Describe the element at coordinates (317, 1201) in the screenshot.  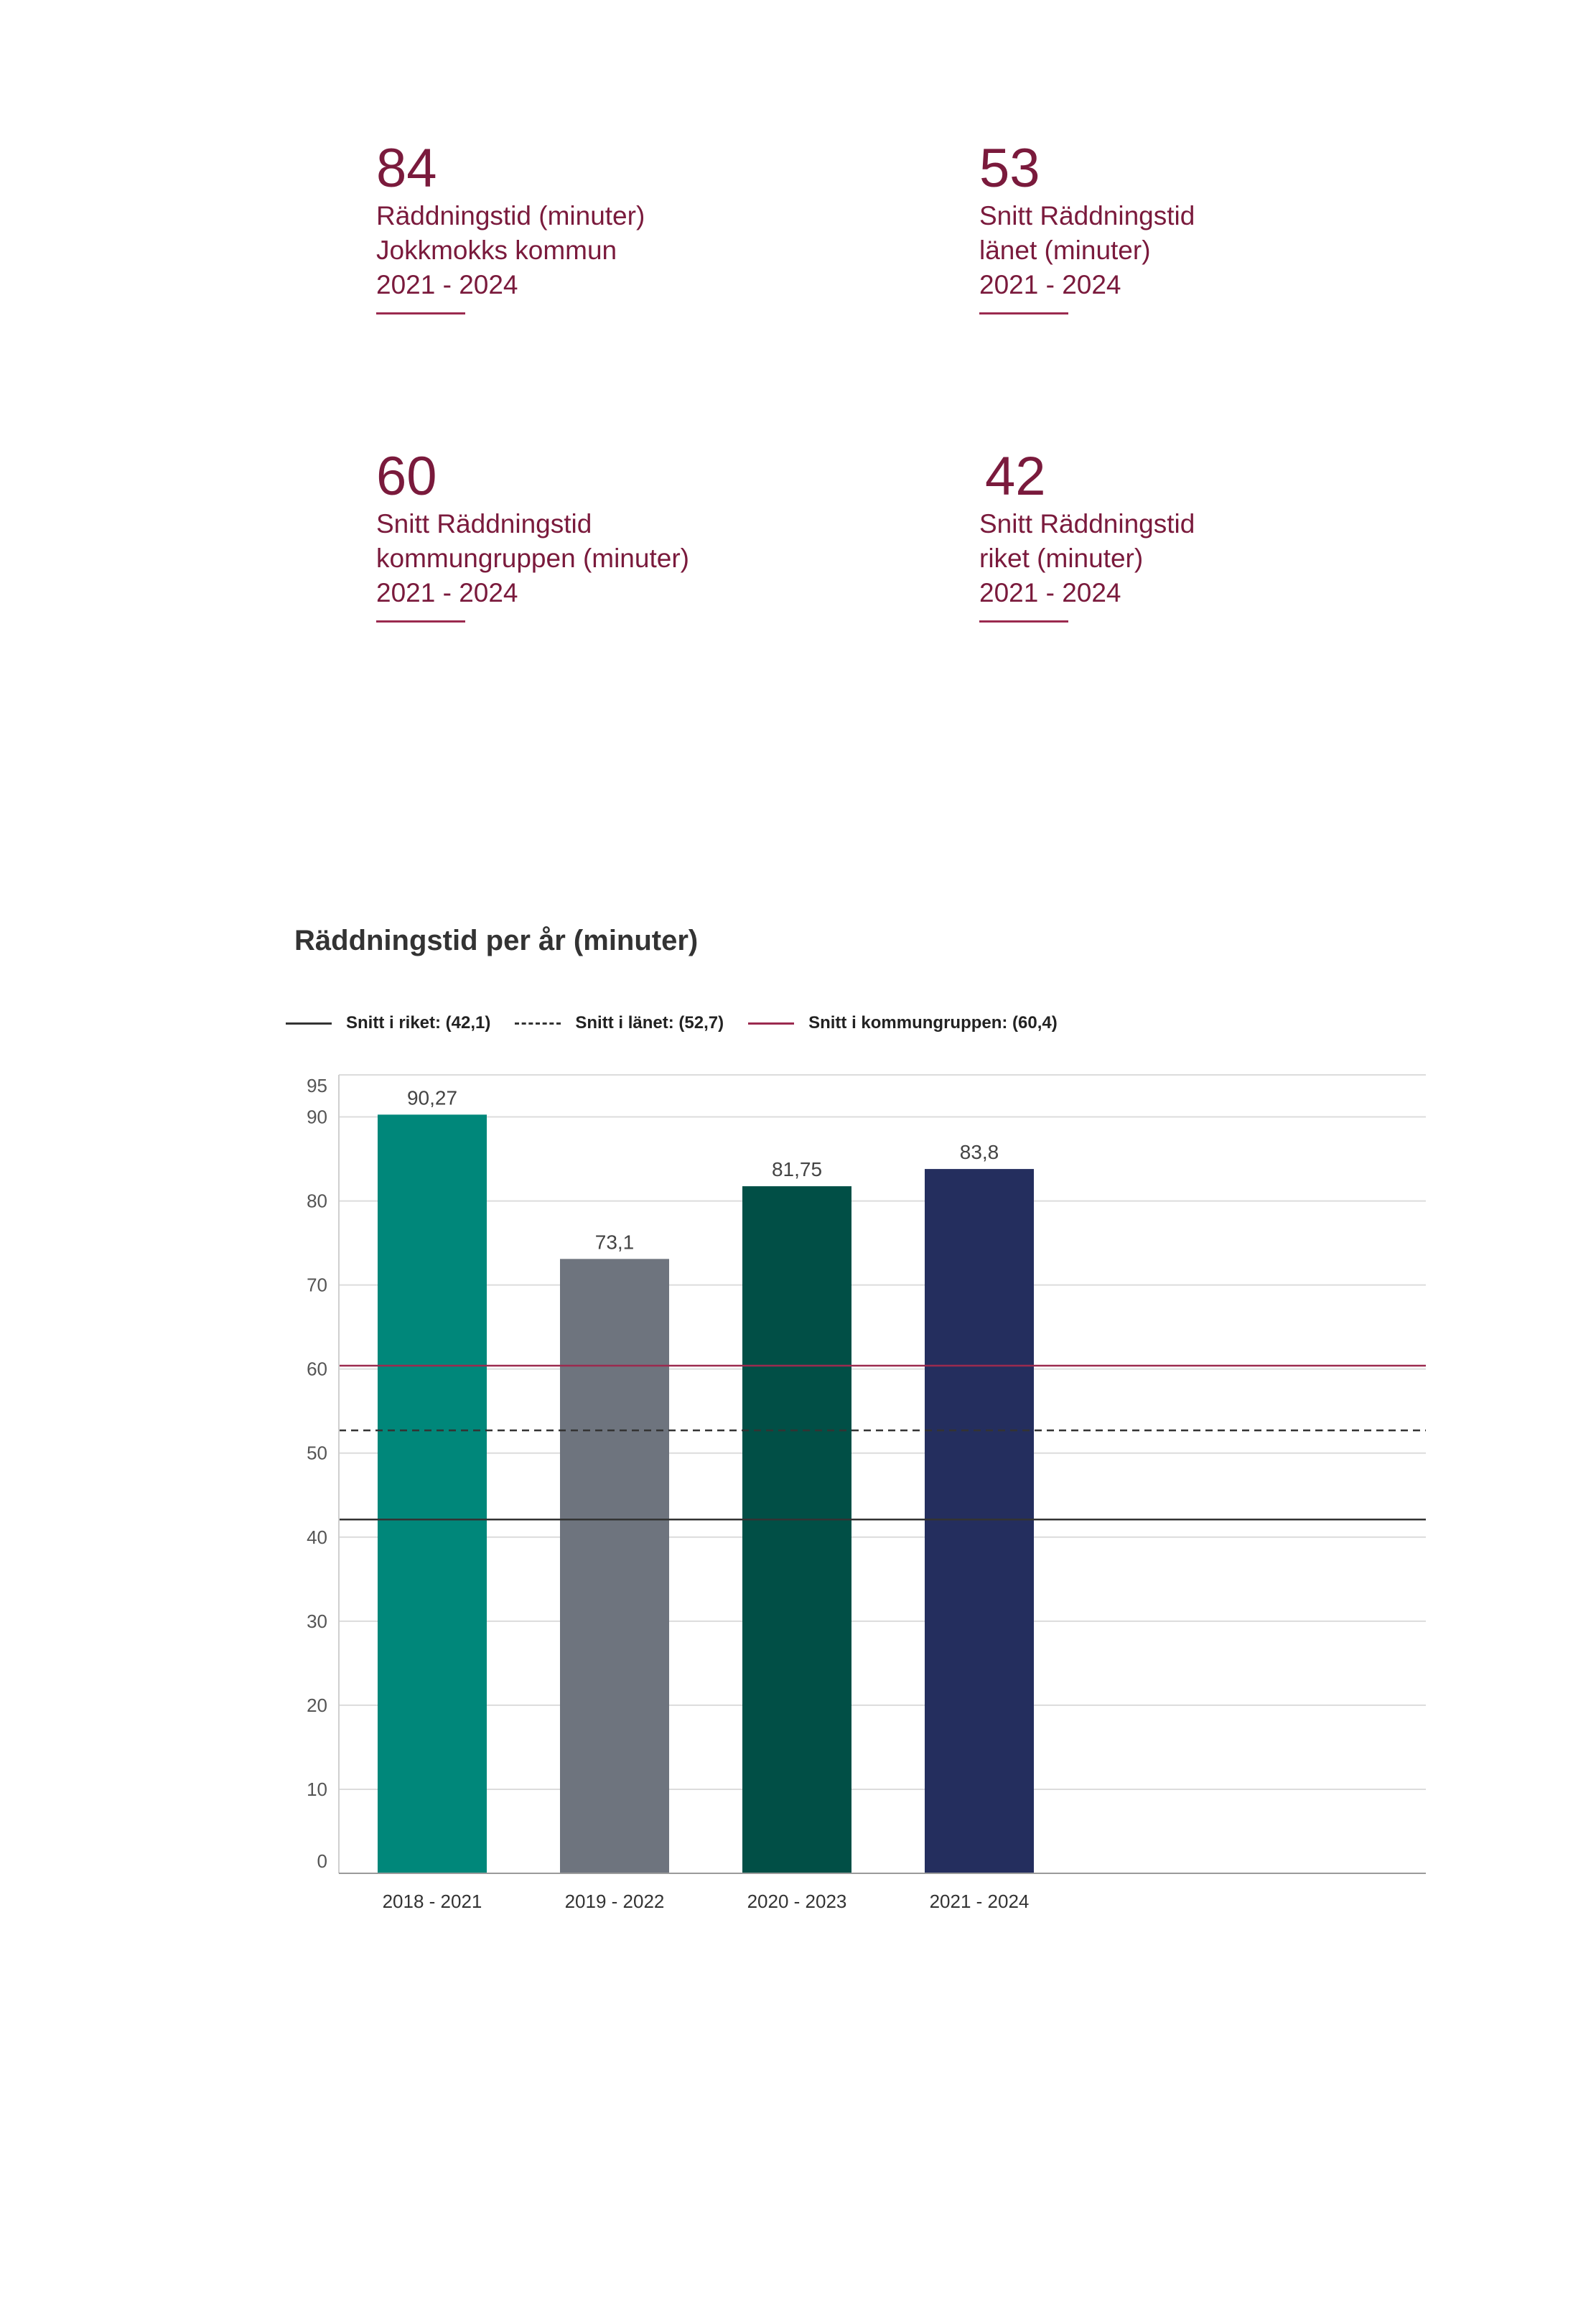
I see `y-tick-label: 80` at that location.